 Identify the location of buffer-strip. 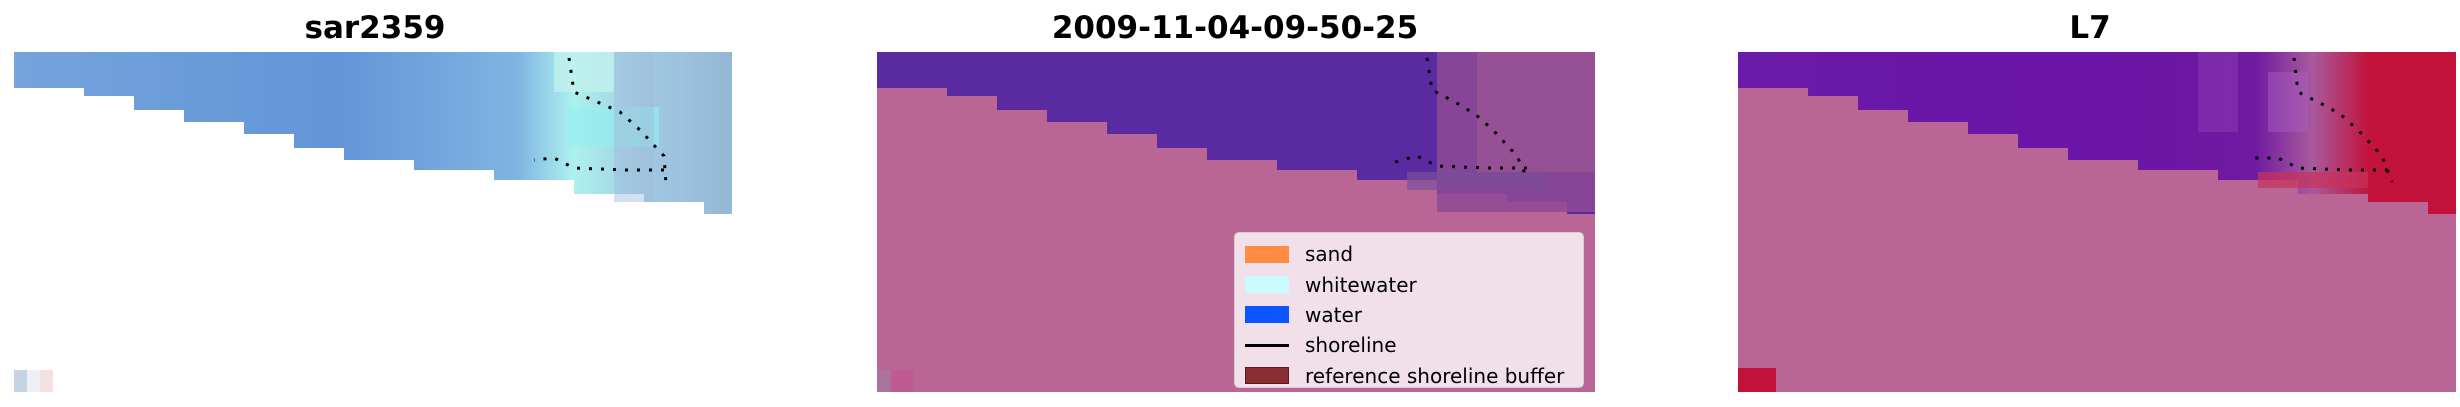
(1477, 181).